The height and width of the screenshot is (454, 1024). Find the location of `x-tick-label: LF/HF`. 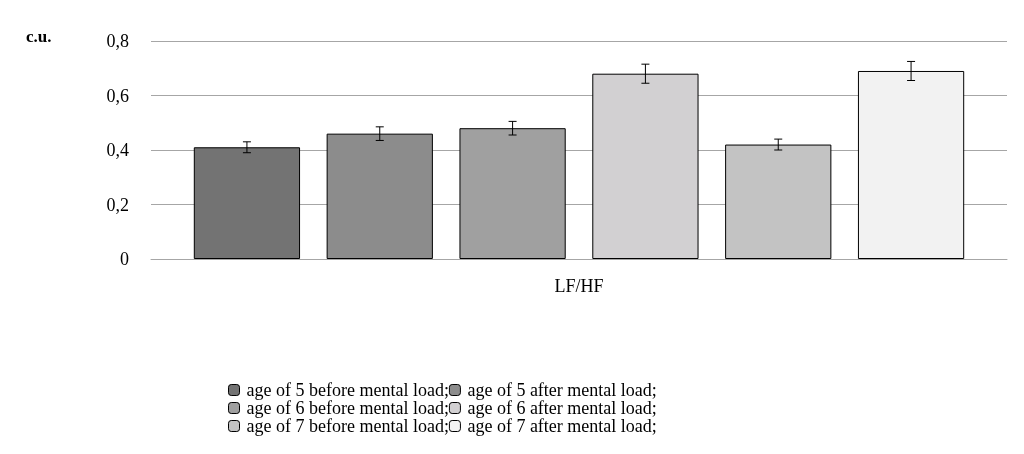

x-tick-label: LF/HF is located at coordinates (579, 286).